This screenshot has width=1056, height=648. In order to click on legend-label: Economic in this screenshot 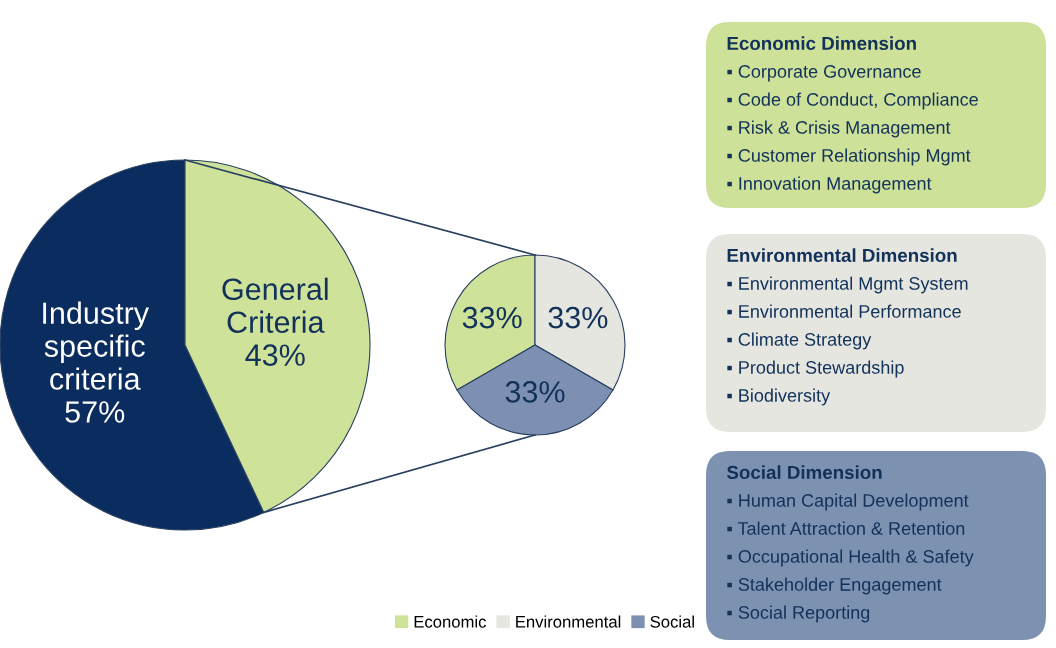, I will do `click(450, 621)`.